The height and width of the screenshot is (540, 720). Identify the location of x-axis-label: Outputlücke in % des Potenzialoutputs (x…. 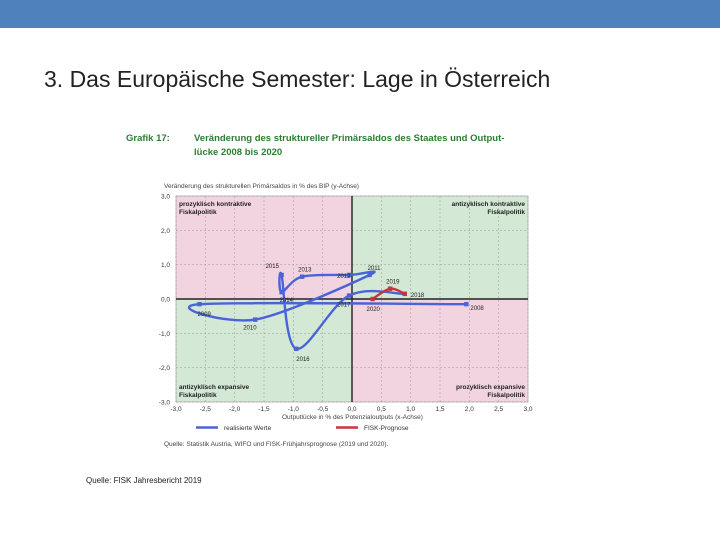
(352, 417).